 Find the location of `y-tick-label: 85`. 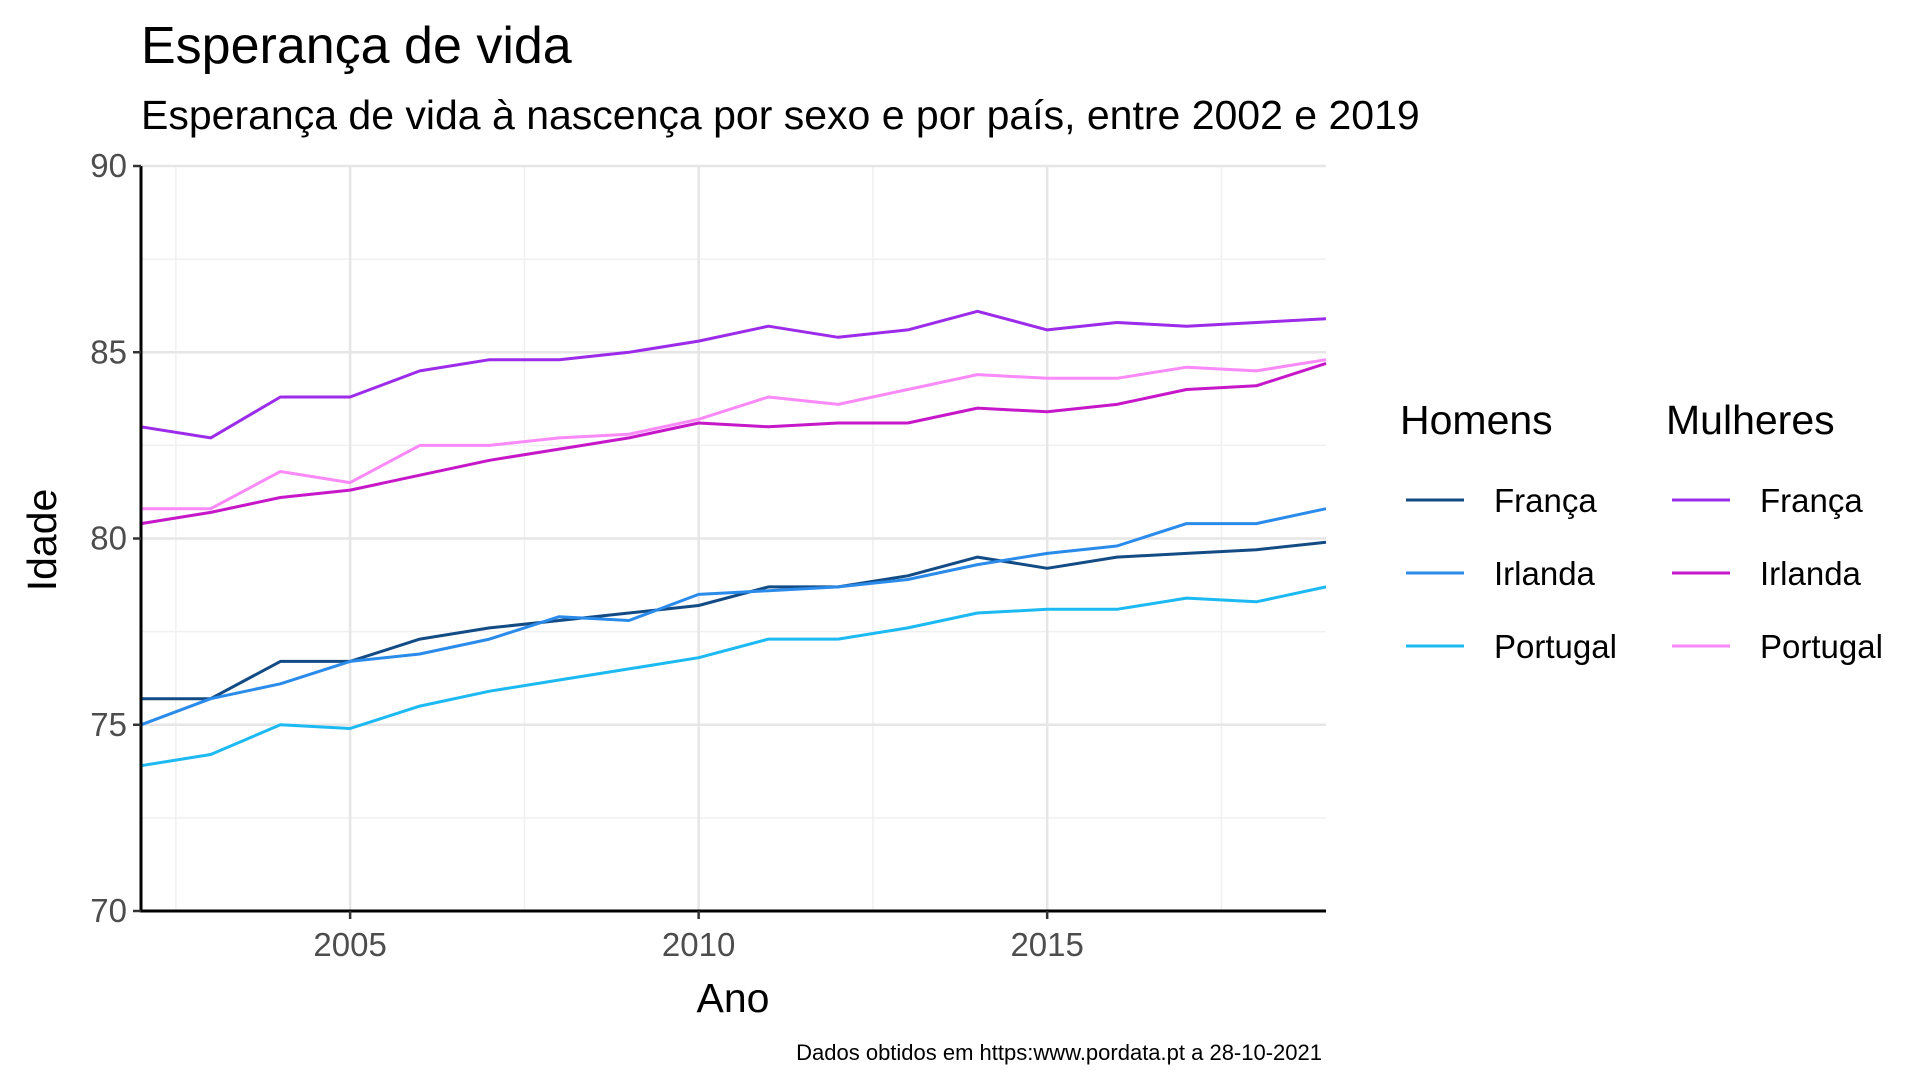

y-tick-label: 85 is located at coordinates (108, 351).